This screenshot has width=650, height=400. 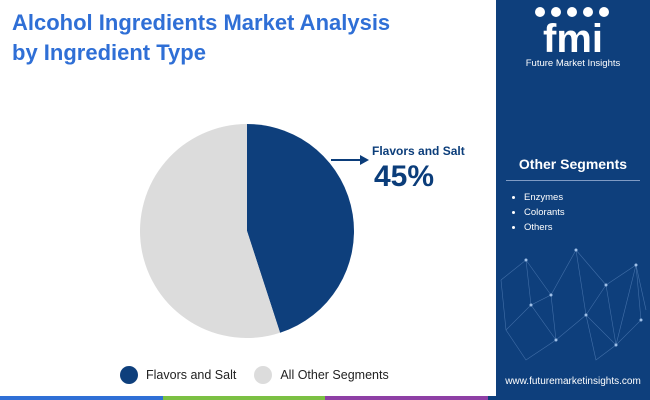 I want to click on chart-title-line-1: Alcohol Ingredients Market Analysis, so click(x=201, y=22).